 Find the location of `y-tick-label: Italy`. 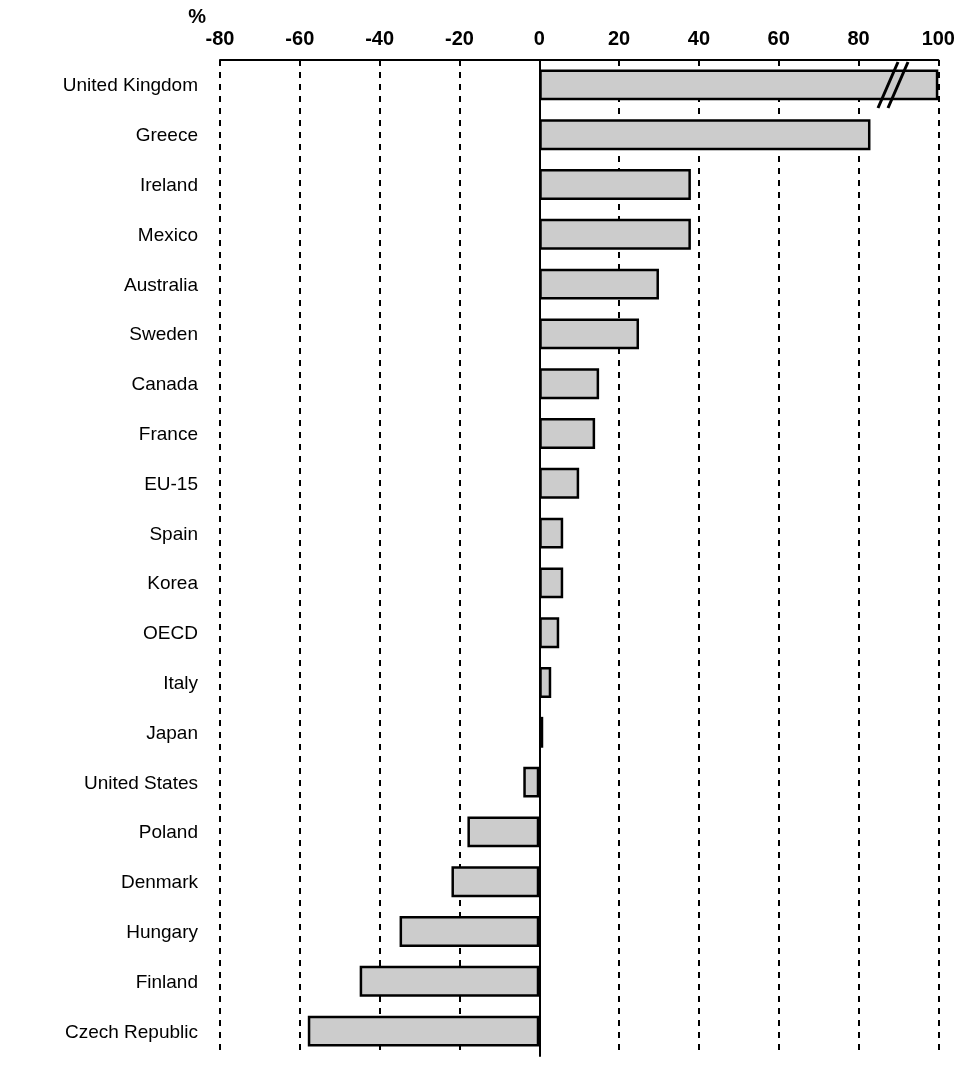

y-tick-label: Italy is located at coordinates (181, 682).